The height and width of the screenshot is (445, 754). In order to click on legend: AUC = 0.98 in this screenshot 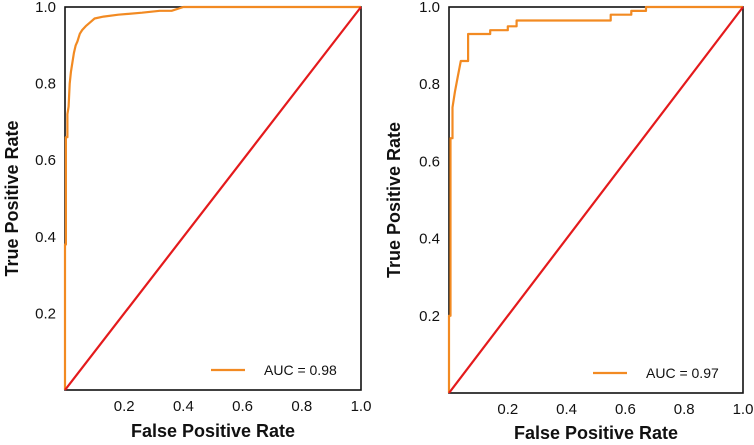, I will do `click(274, 370)`.